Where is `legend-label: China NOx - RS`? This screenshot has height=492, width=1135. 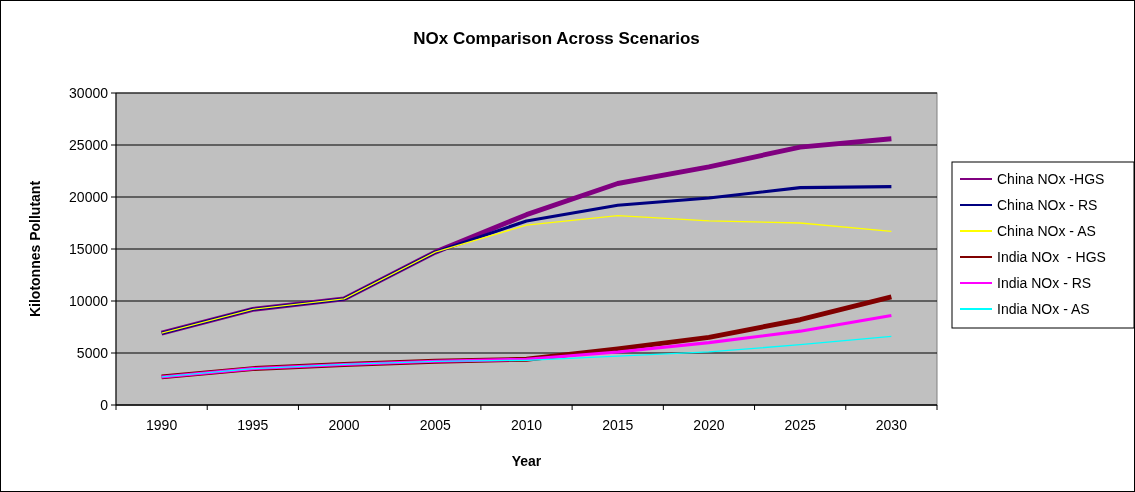 legend-label: China NOx - RS is located at coordinates (1047, 204).